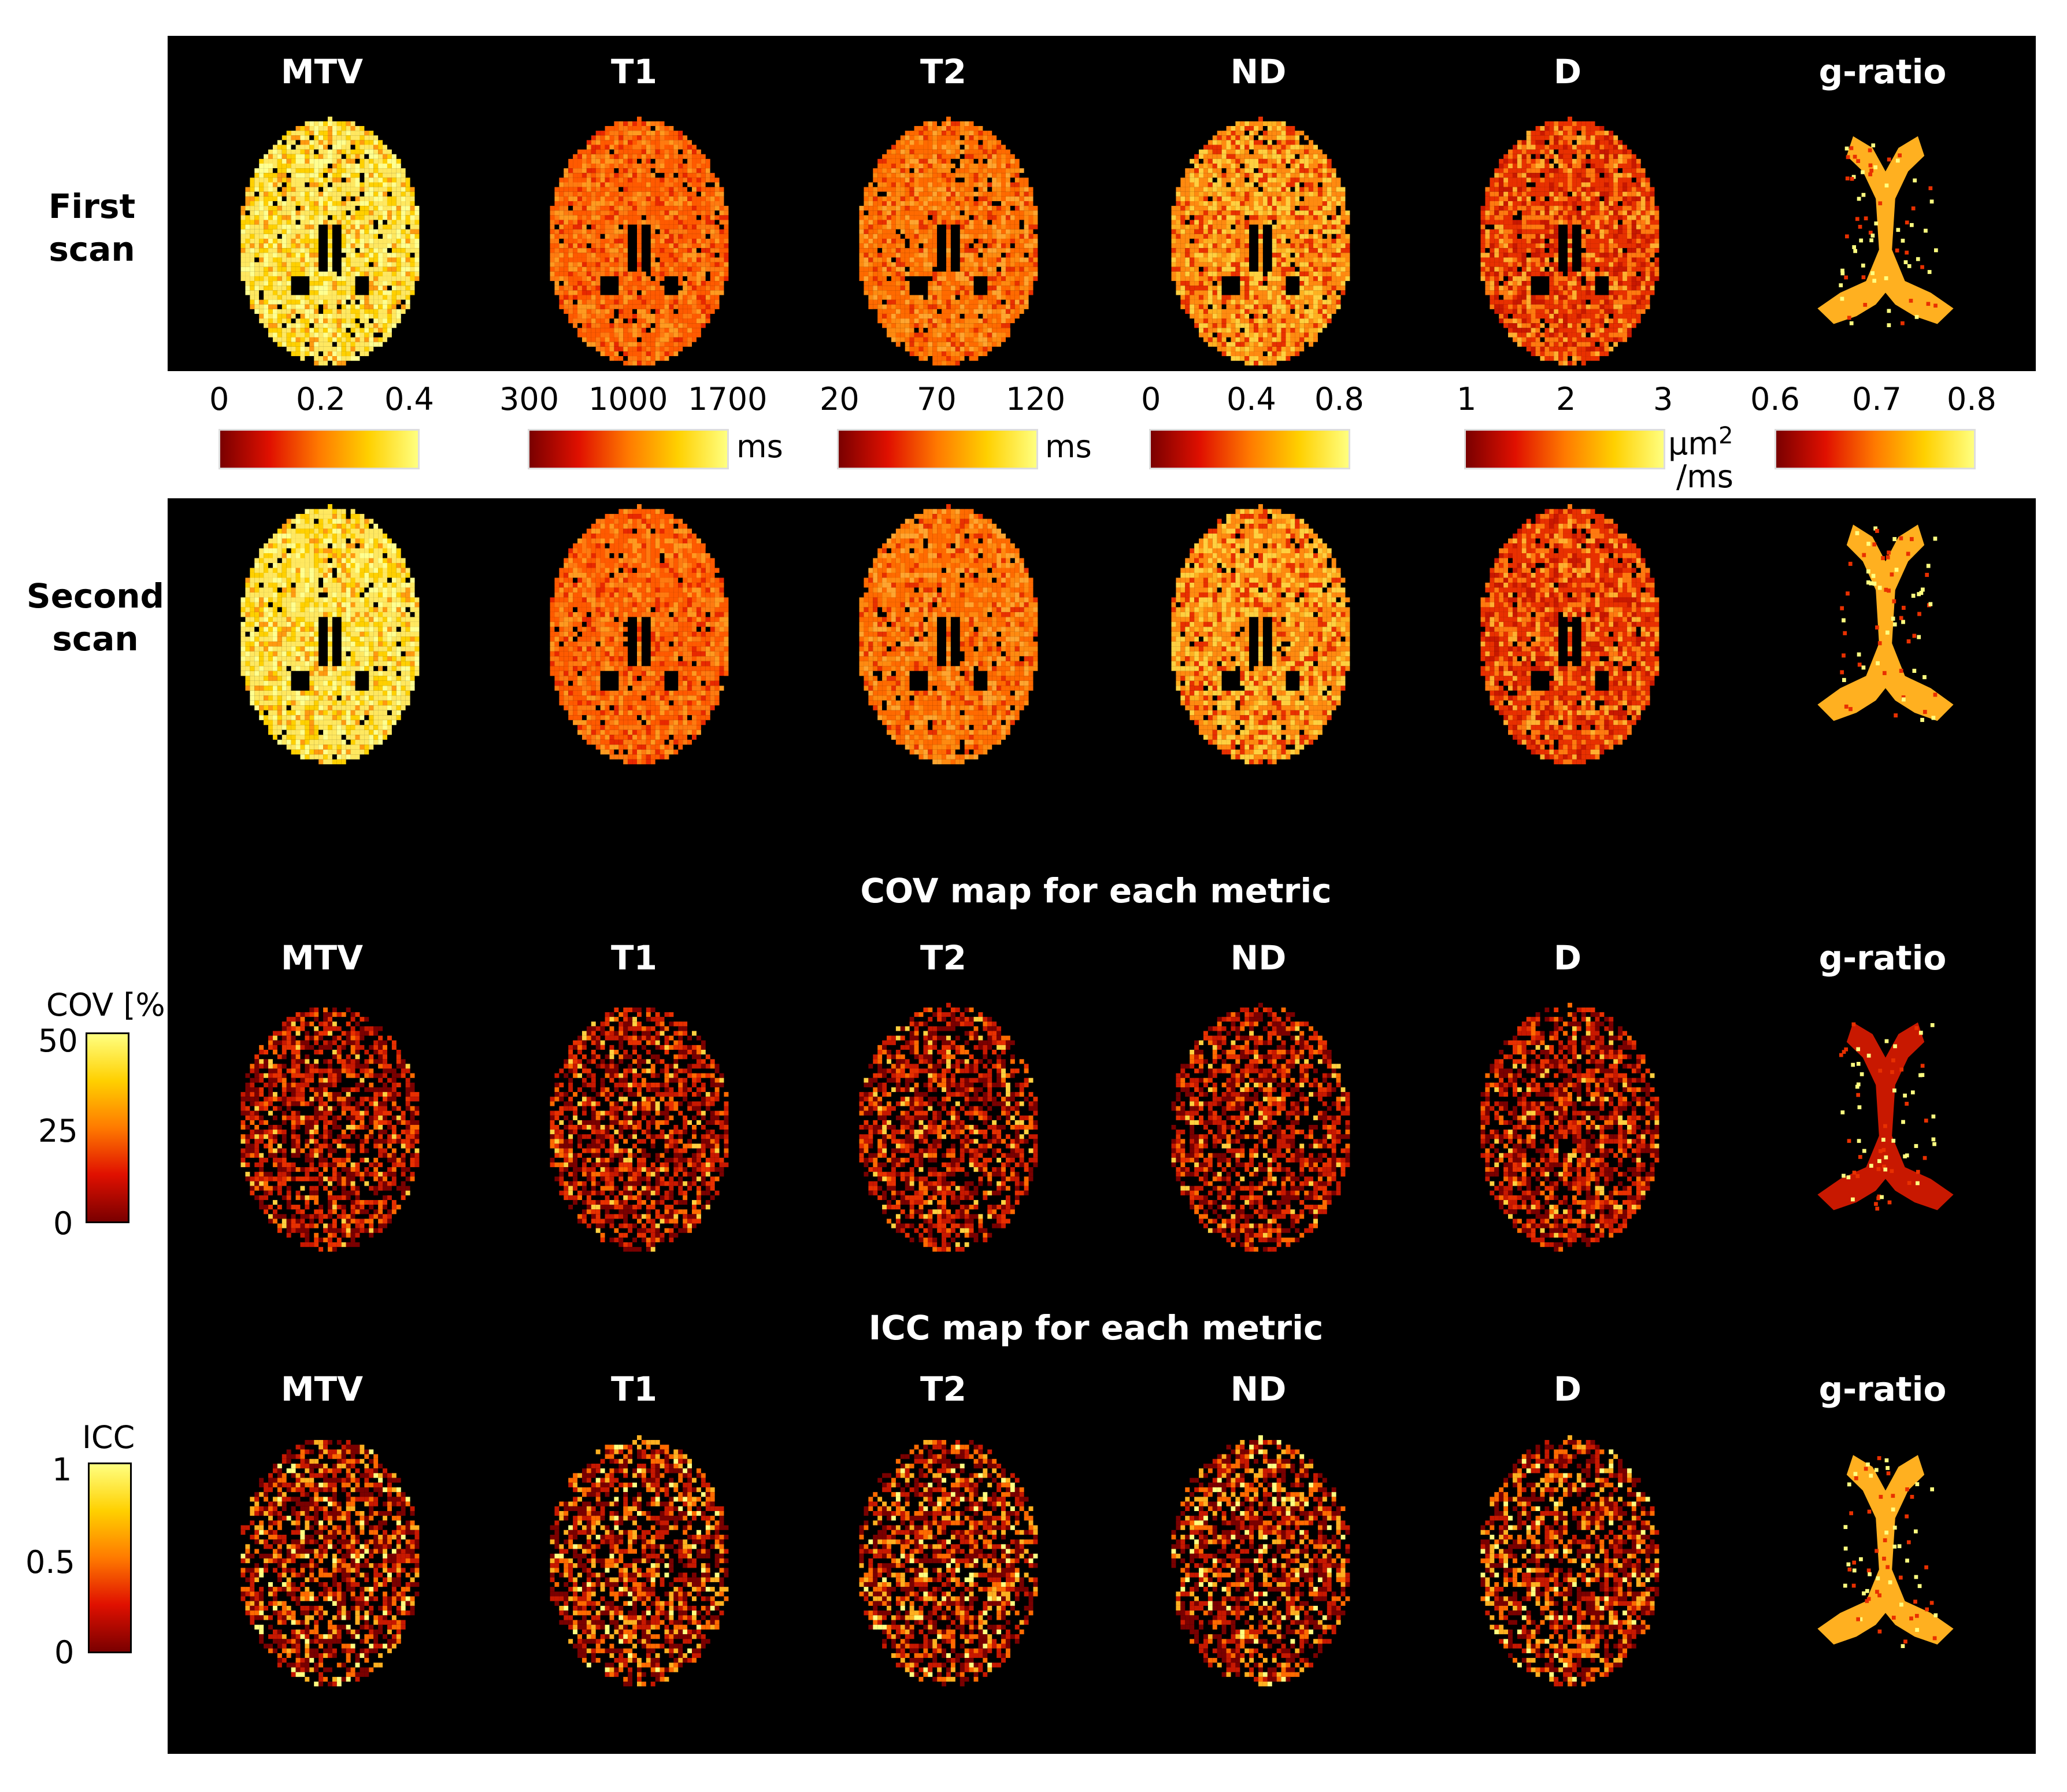  What do you see at coordinates (330, 241) in the screenshot?
I see `brain-slice` at bounding box center [330, 241].